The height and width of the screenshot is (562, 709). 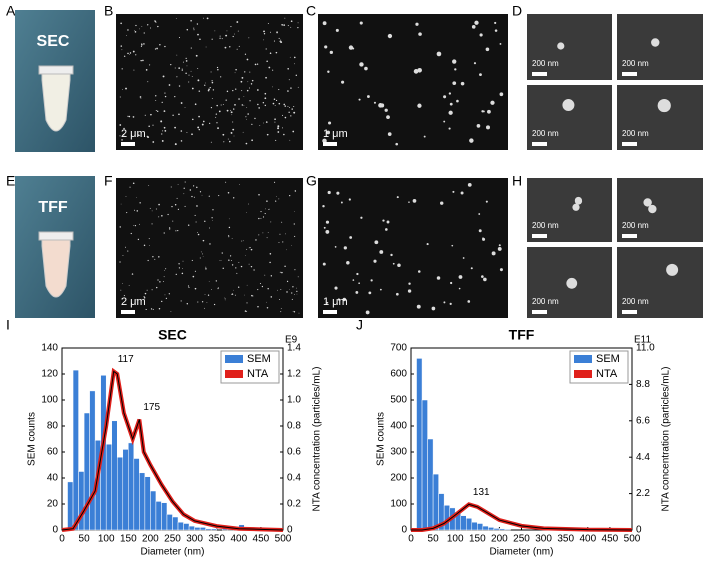 I want to click on y2-tick-label: 8.8, so click(x=643, y=384).